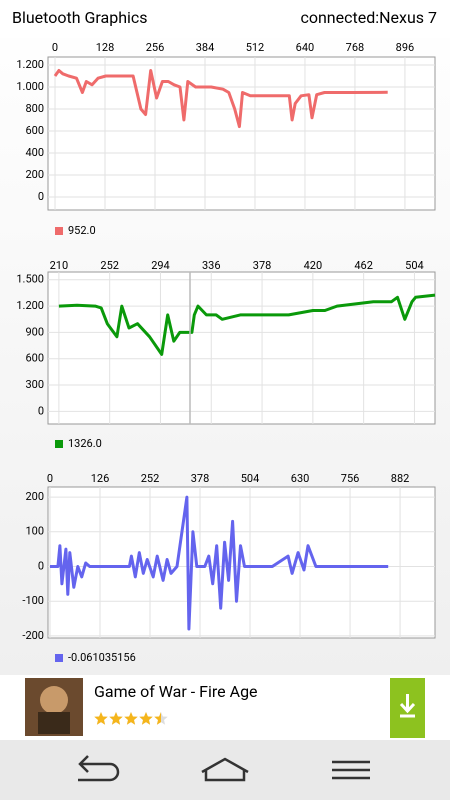 The width and height of the screenshot is (450, 800). I want to click on app-title: Bluetooth Graphics, so click(80, 17).